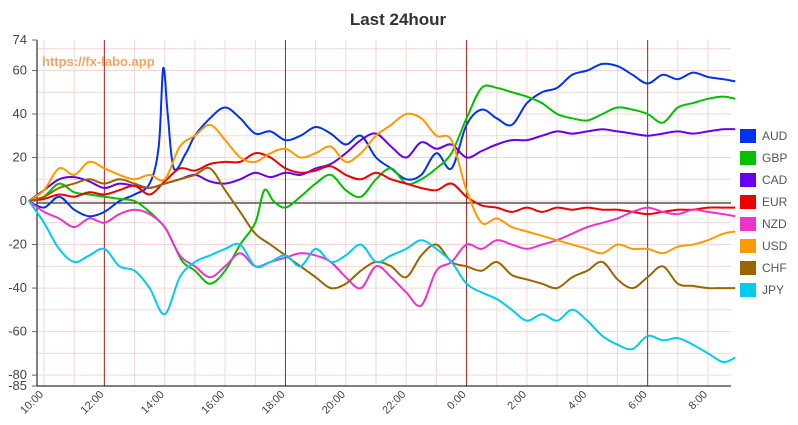 Image resolution: width=798 pixels, height=425 pixels. What do you see at coordinates (17, 385) in the screenshot?
I see `y-tick-label: -85` at bounding box center [17, 385].